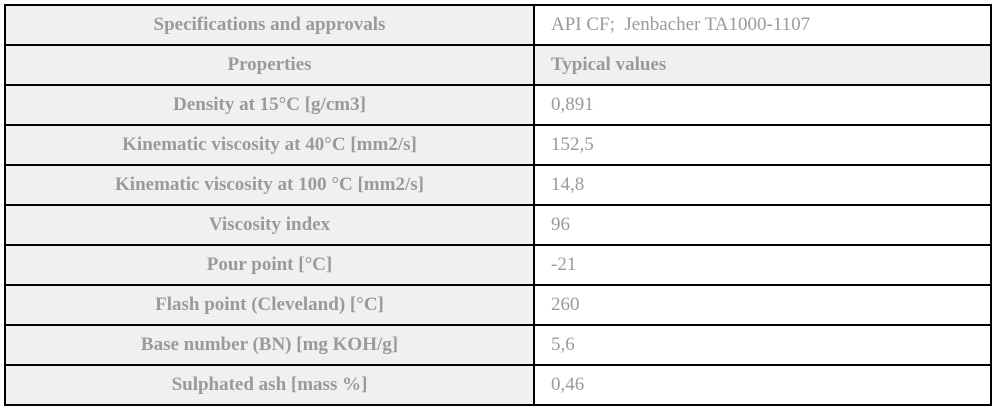 The height and width of the screenshot is (410, 1000). Describe the element at coordinates (762, 105) in the screenshot. I see `value-cell: 0,891` at that location.